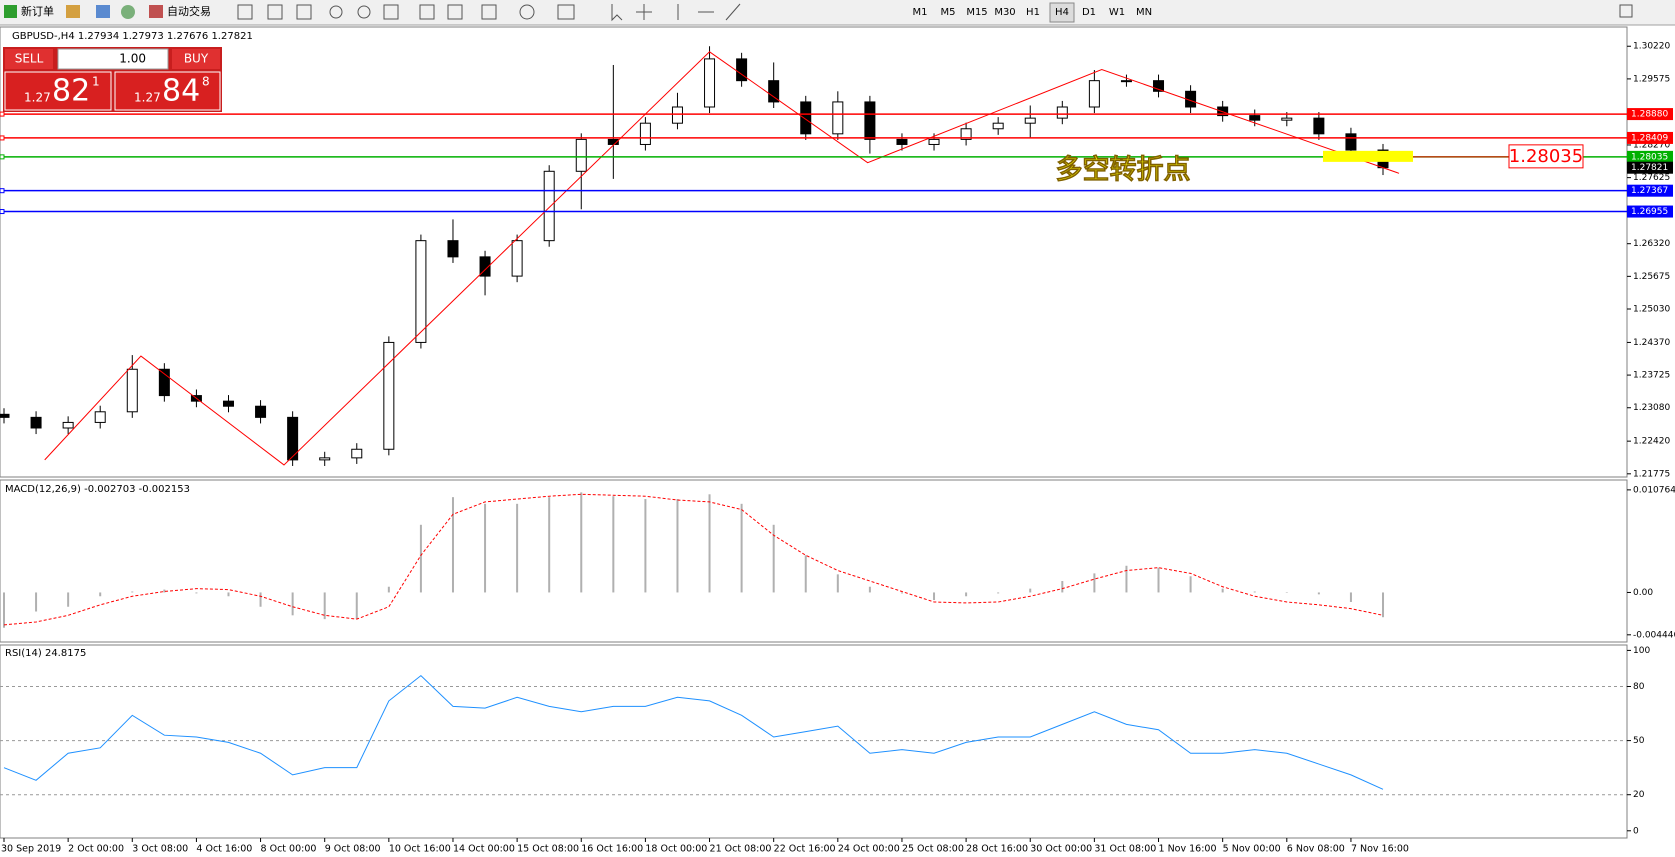  I want to click on trend-tool, so click(733, 12).